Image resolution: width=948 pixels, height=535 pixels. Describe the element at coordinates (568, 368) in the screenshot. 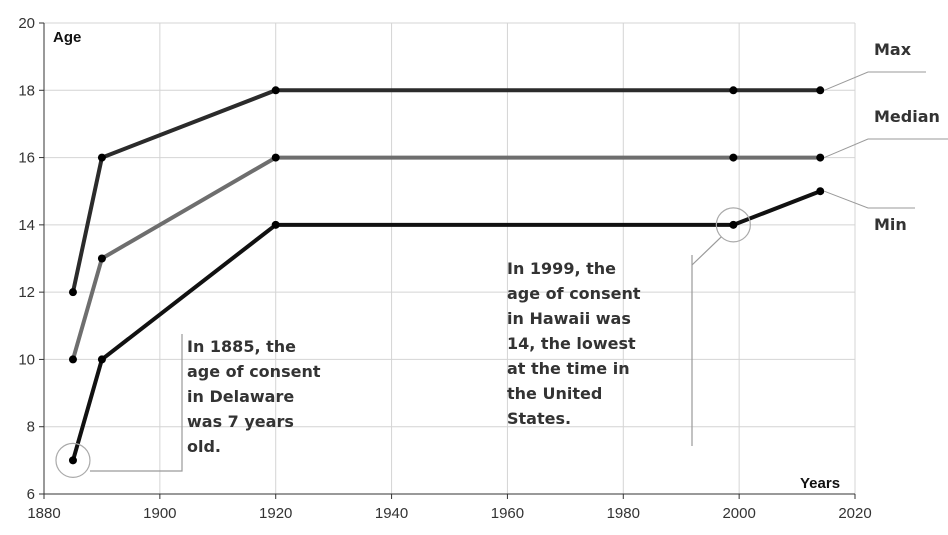

I see `annotation-hawaii-line: at the time in` at that location.